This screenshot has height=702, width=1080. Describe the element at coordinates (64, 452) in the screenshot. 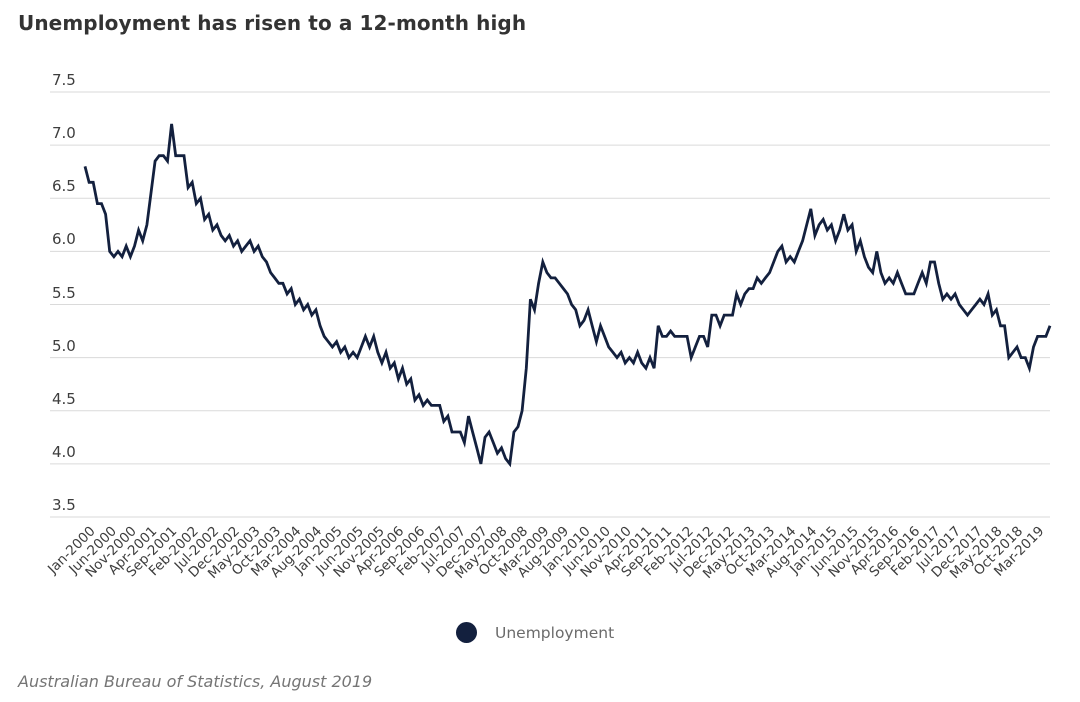

I see `y-axis-label: 4.0` at that location.